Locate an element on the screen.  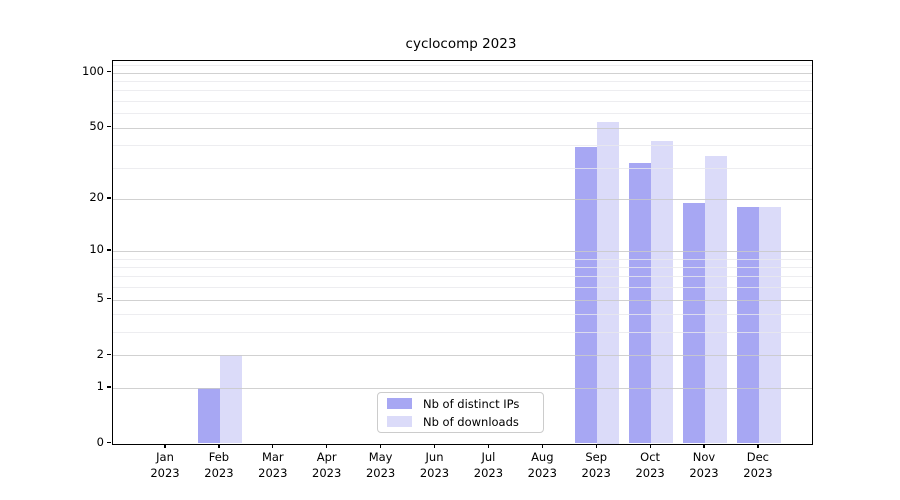
y-tick-label-100: 100 is located at coordinates (93, 71).